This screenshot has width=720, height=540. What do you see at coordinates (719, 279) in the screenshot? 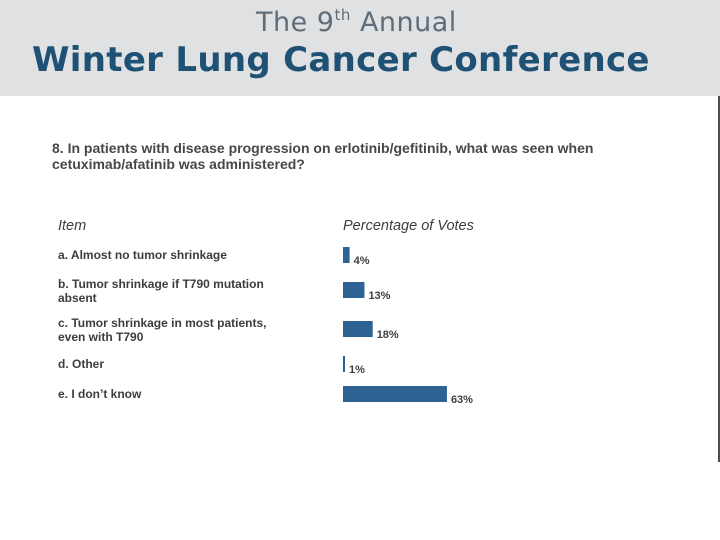
I see `right-edge-rule` at bounding box center [719, 279].